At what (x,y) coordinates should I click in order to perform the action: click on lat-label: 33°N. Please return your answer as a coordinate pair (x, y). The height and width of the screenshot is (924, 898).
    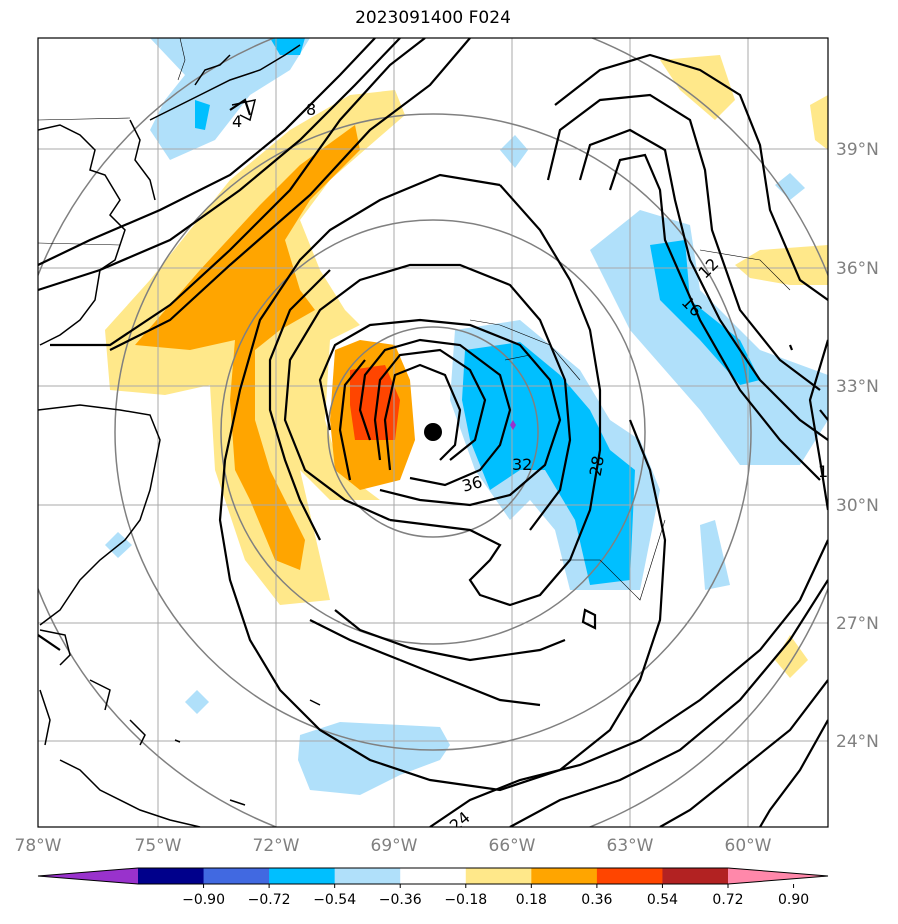
    Looking at the image, I should click on (857, 387).